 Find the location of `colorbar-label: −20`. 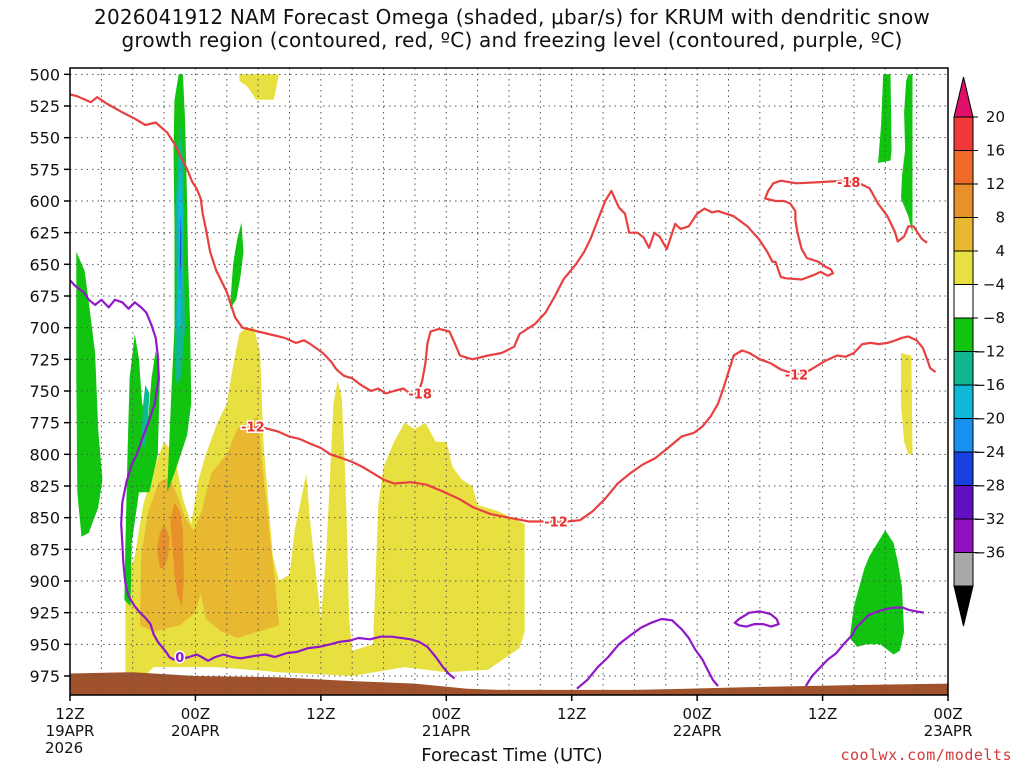

colorbar-label: −20 is located at coordinates (989, 419).